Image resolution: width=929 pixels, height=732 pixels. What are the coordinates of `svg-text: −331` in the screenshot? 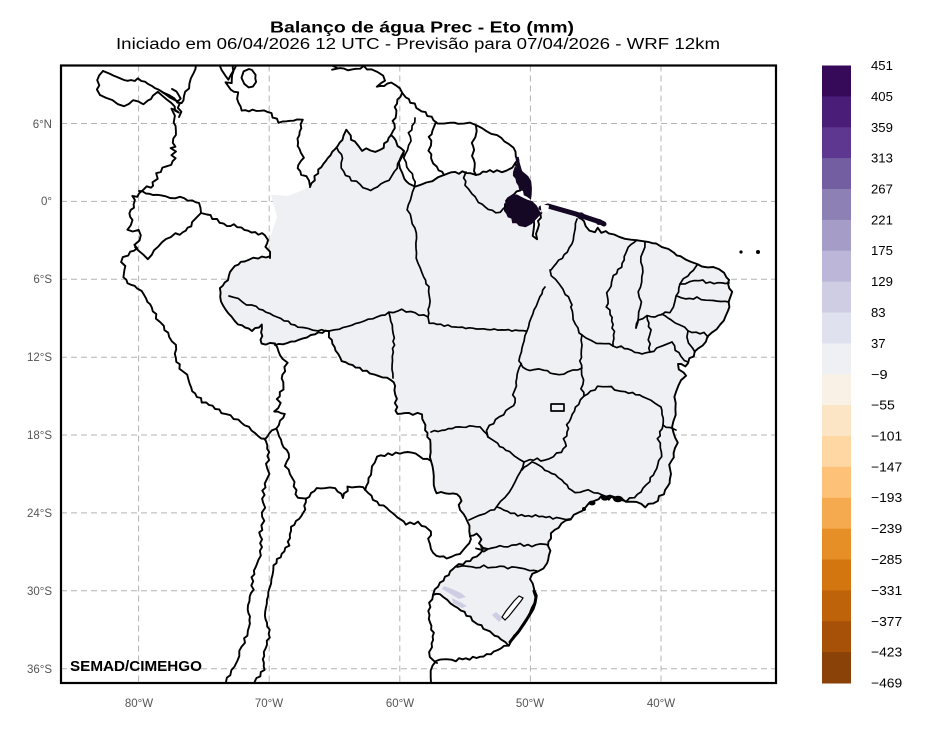 It's located at (886, 590).